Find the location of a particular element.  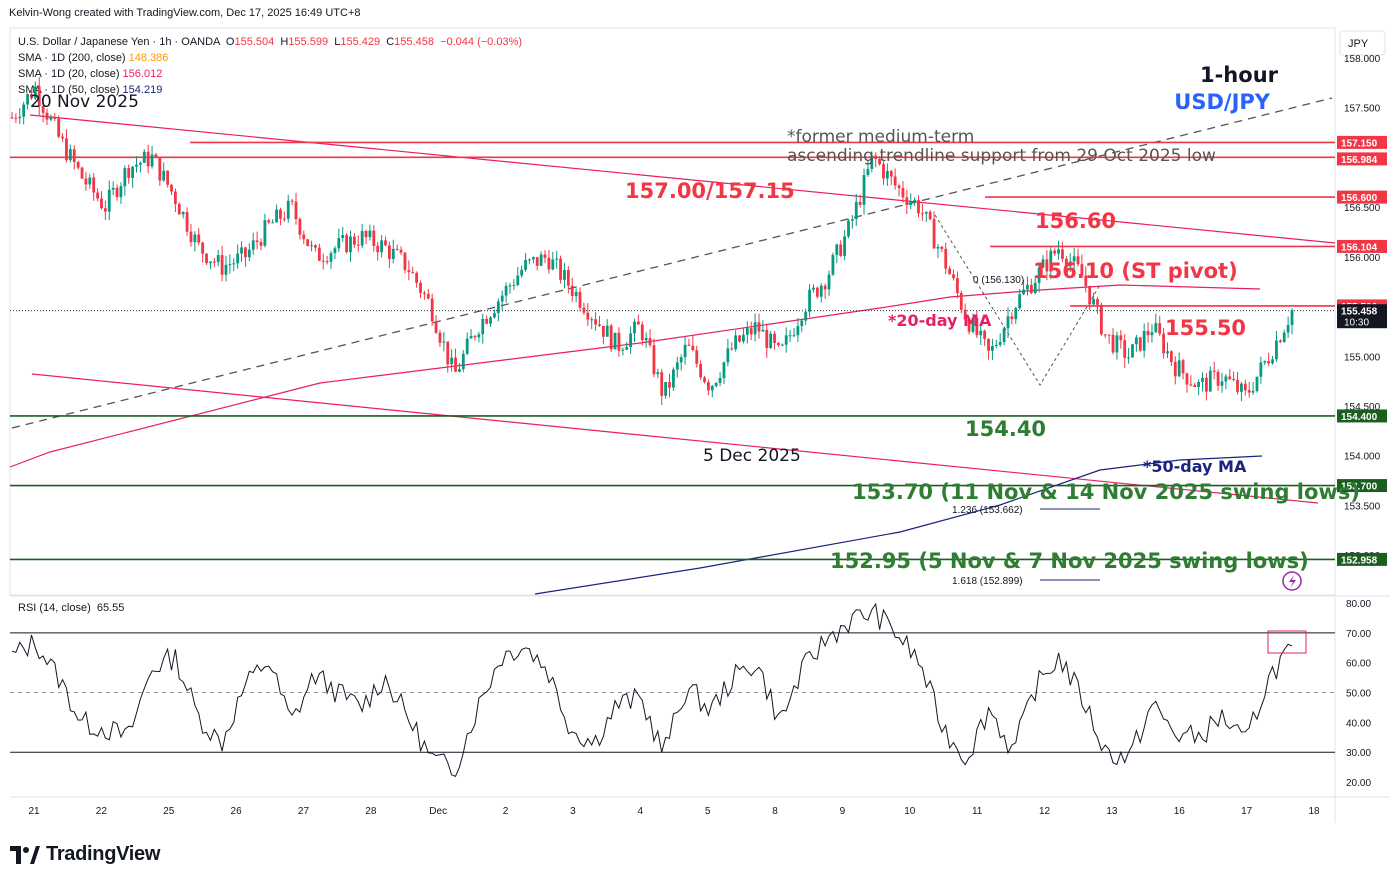

close-value: 155.458 is located at coordinates (414, 42).